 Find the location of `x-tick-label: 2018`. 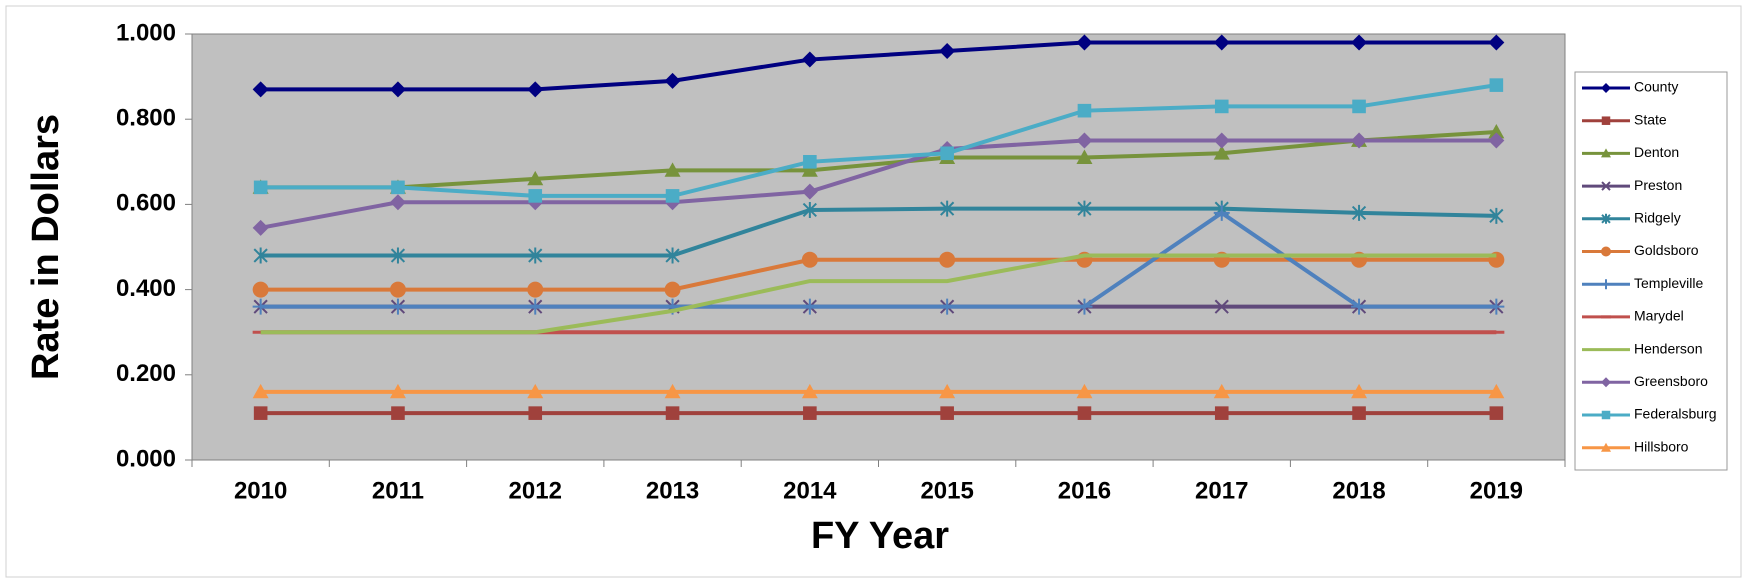

x-tick-label: 2018 is located at coordinates (1358, 490).